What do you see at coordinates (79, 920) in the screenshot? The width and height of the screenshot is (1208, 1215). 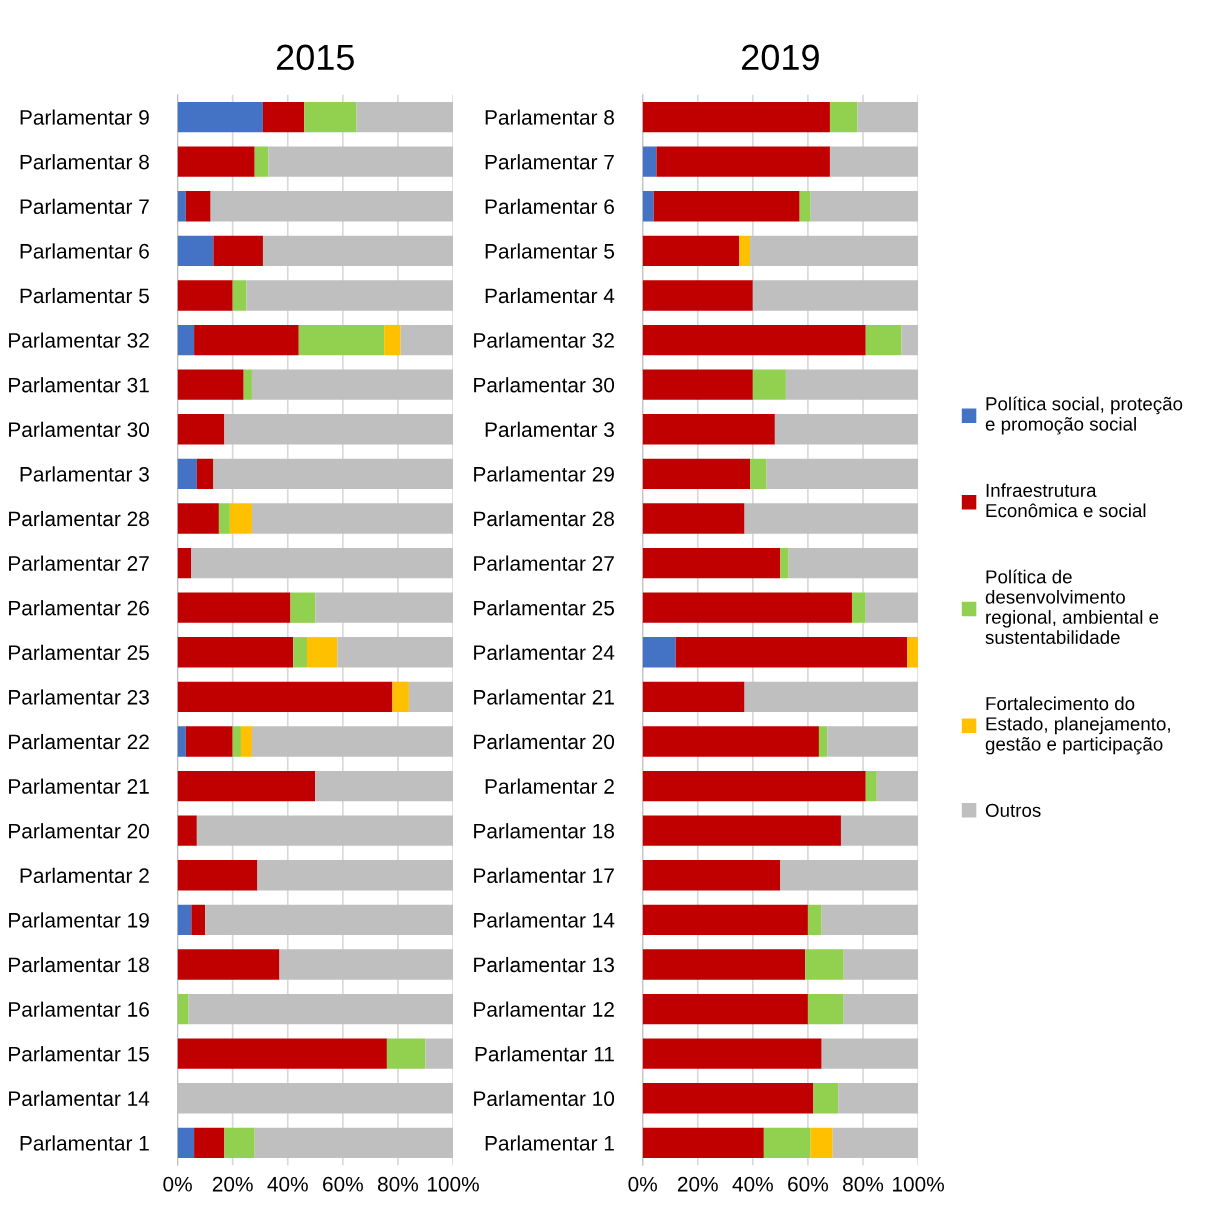 I see `y-tick-label: Parlamentar 19` at bounding box center [79, 920].